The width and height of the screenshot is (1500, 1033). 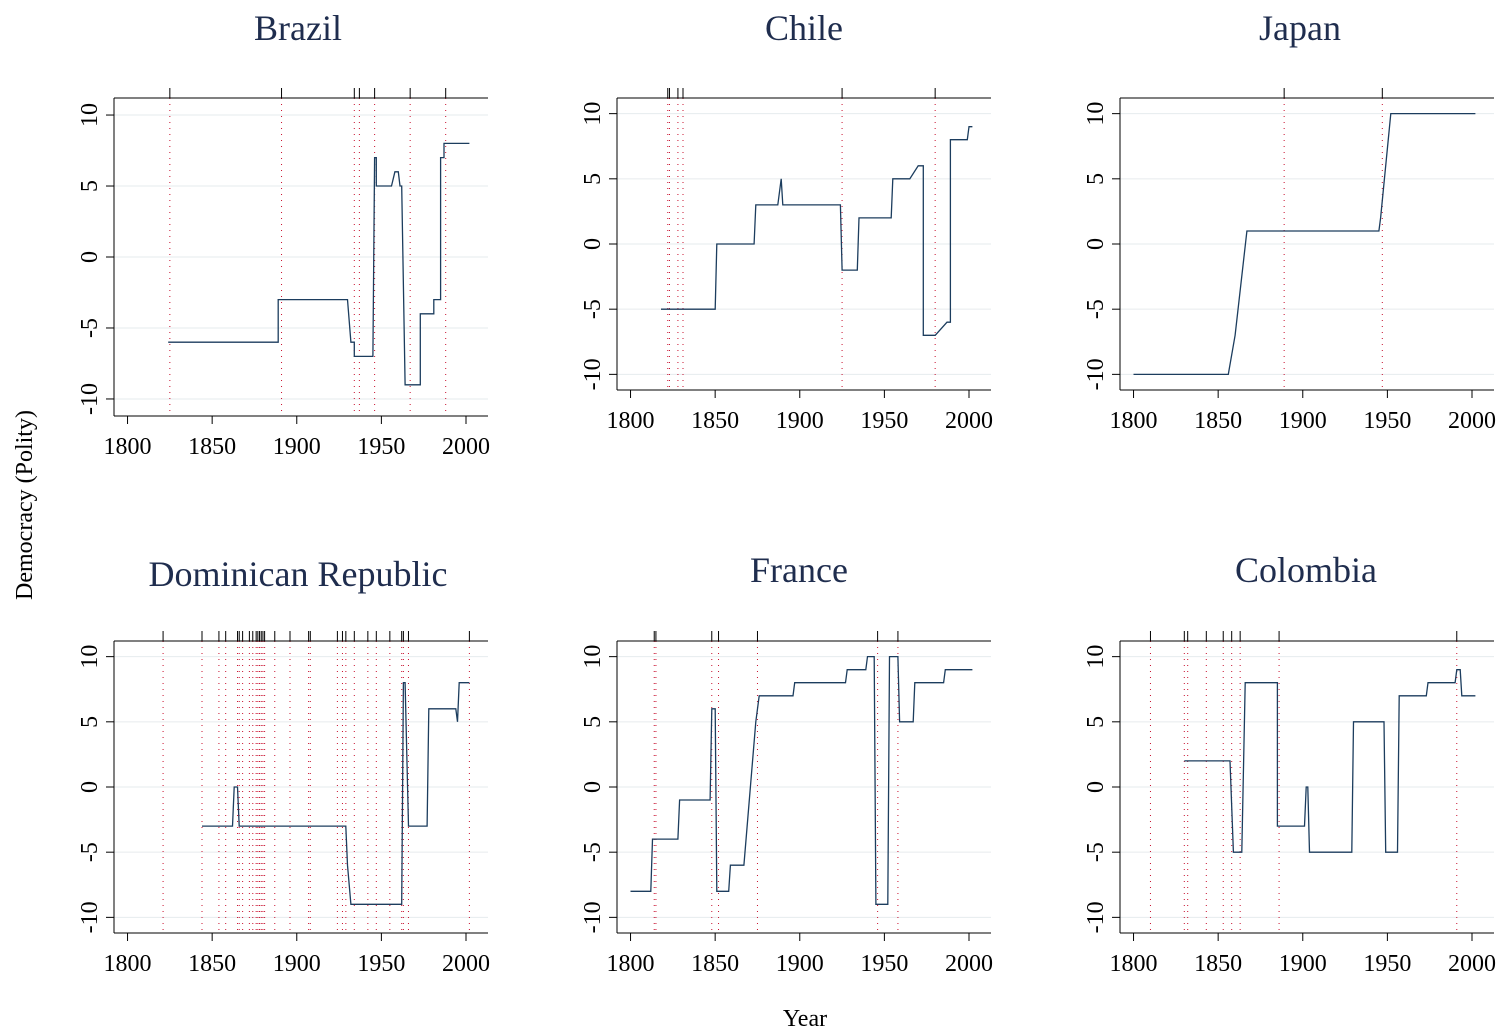 What do you see at coordinates (298, 28) in the screenshot?
I see `panel-title: Brazil` at bounding box center [298, 28].